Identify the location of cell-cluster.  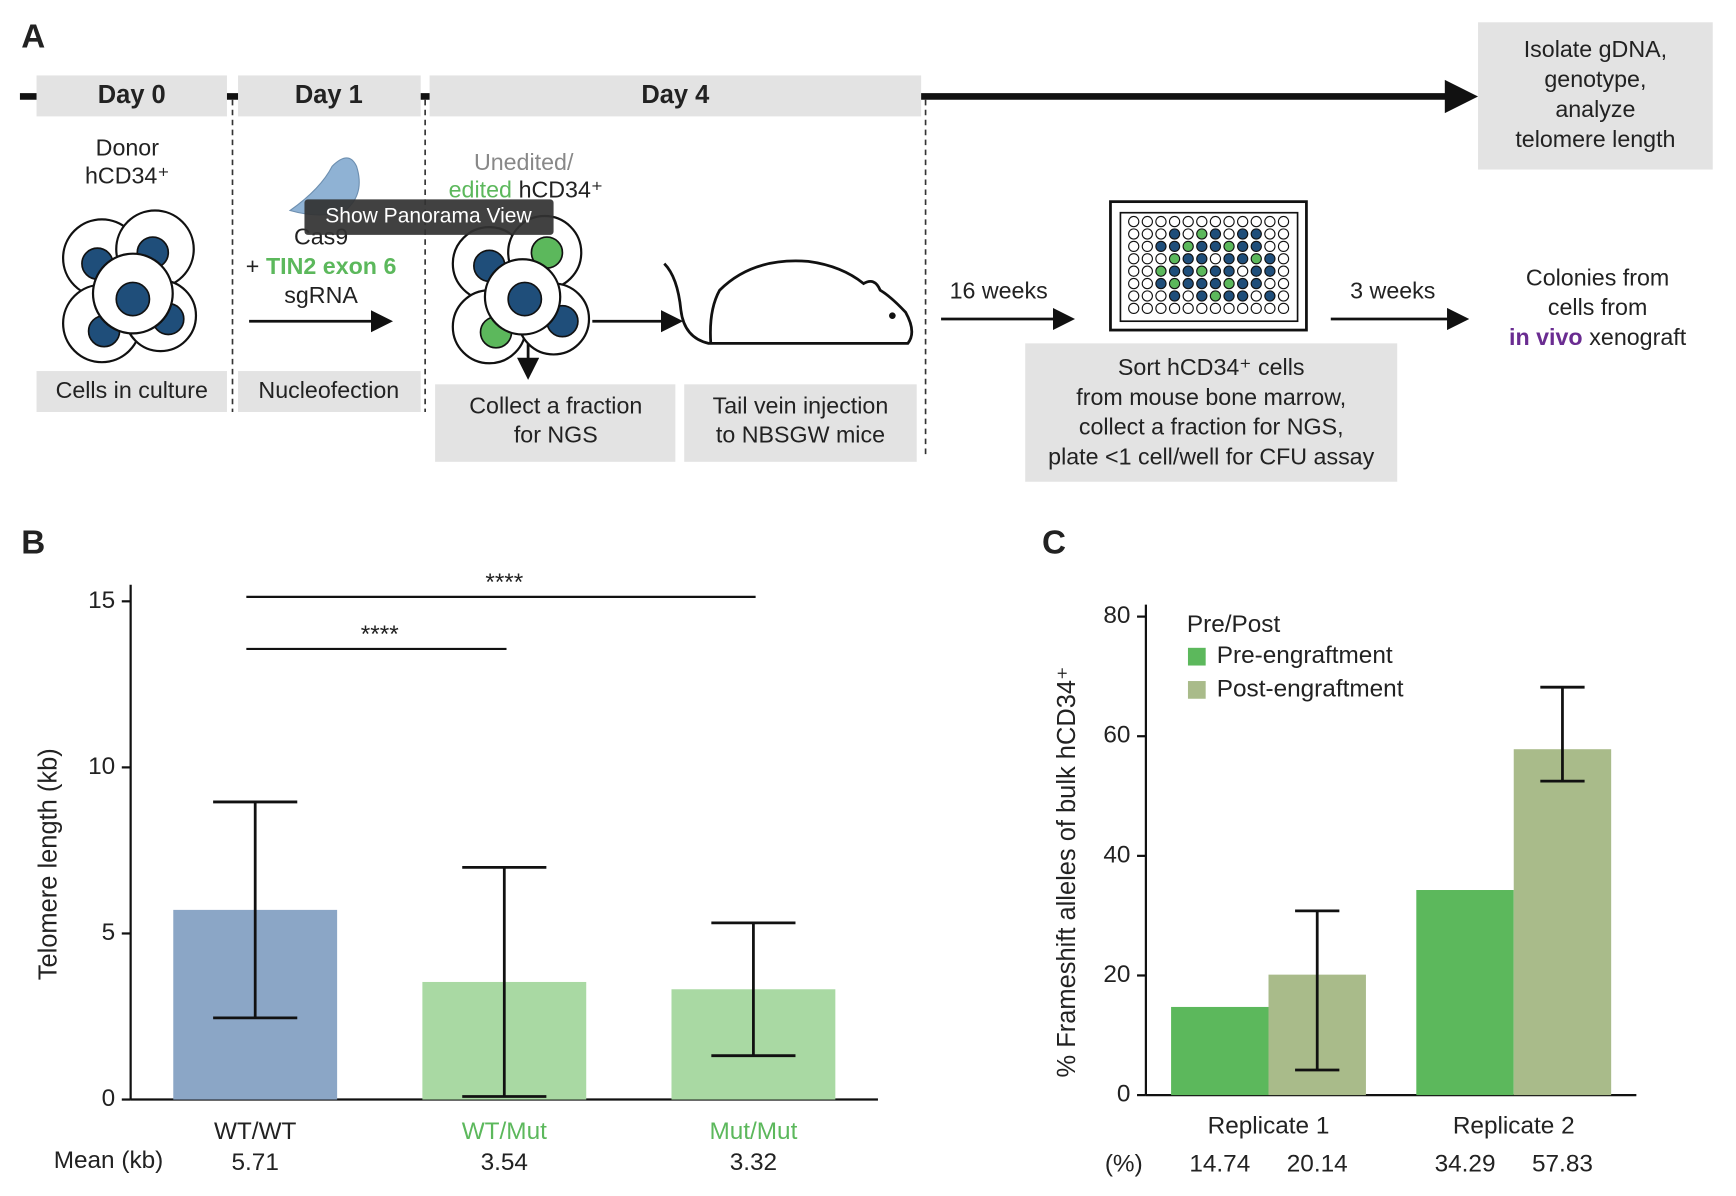
(521, 289).